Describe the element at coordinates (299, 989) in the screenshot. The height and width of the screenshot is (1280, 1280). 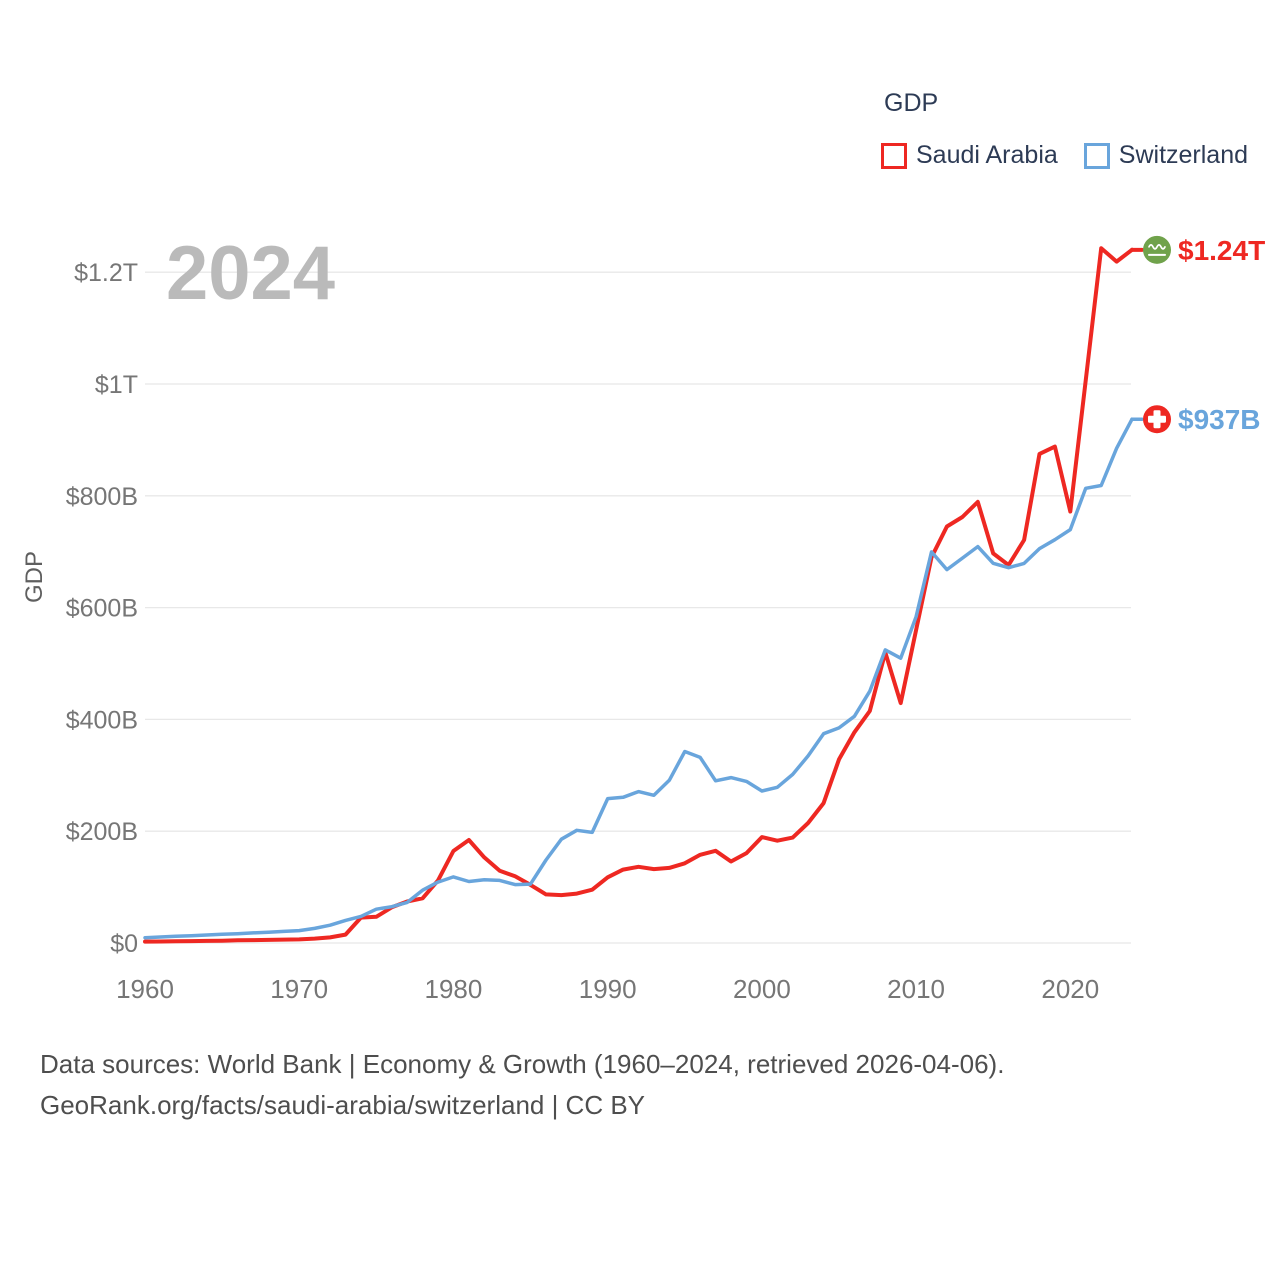
I see `x-tick-label: 1970` at that location.